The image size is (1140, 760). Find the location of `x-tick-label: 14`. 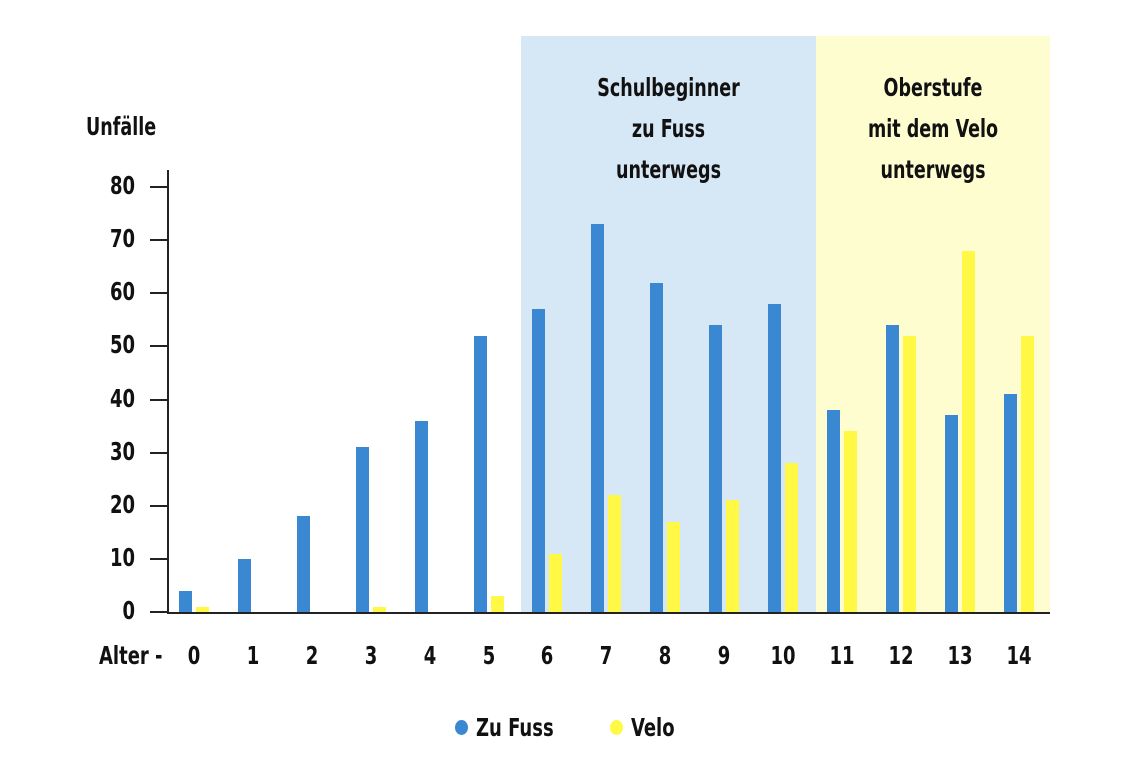

x-tick-label: 14 is located at coordinates (1019, 655).